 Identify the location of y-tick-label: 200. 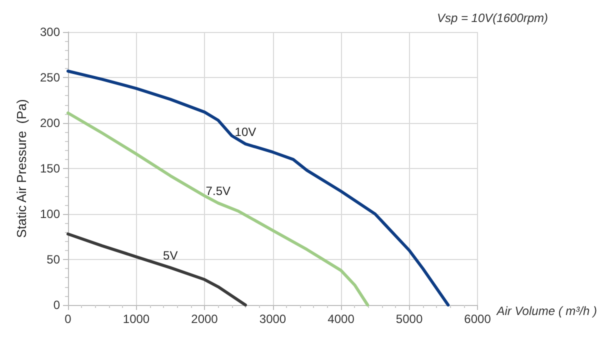
(50, 123).